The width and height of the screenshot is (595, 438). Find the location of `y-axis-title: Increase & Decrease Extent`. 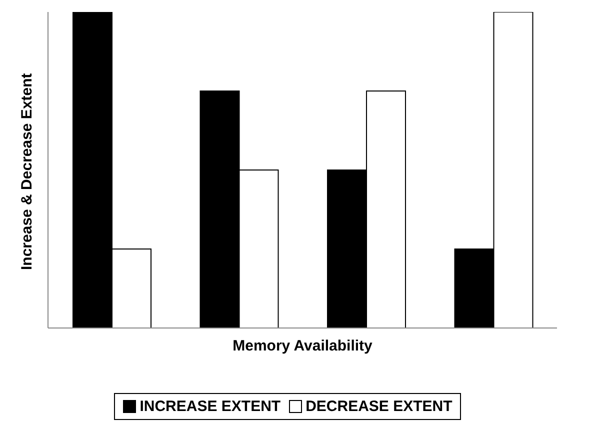

y-axis-title: Increase & Decrease Extent is located at coordinates (27, 171).